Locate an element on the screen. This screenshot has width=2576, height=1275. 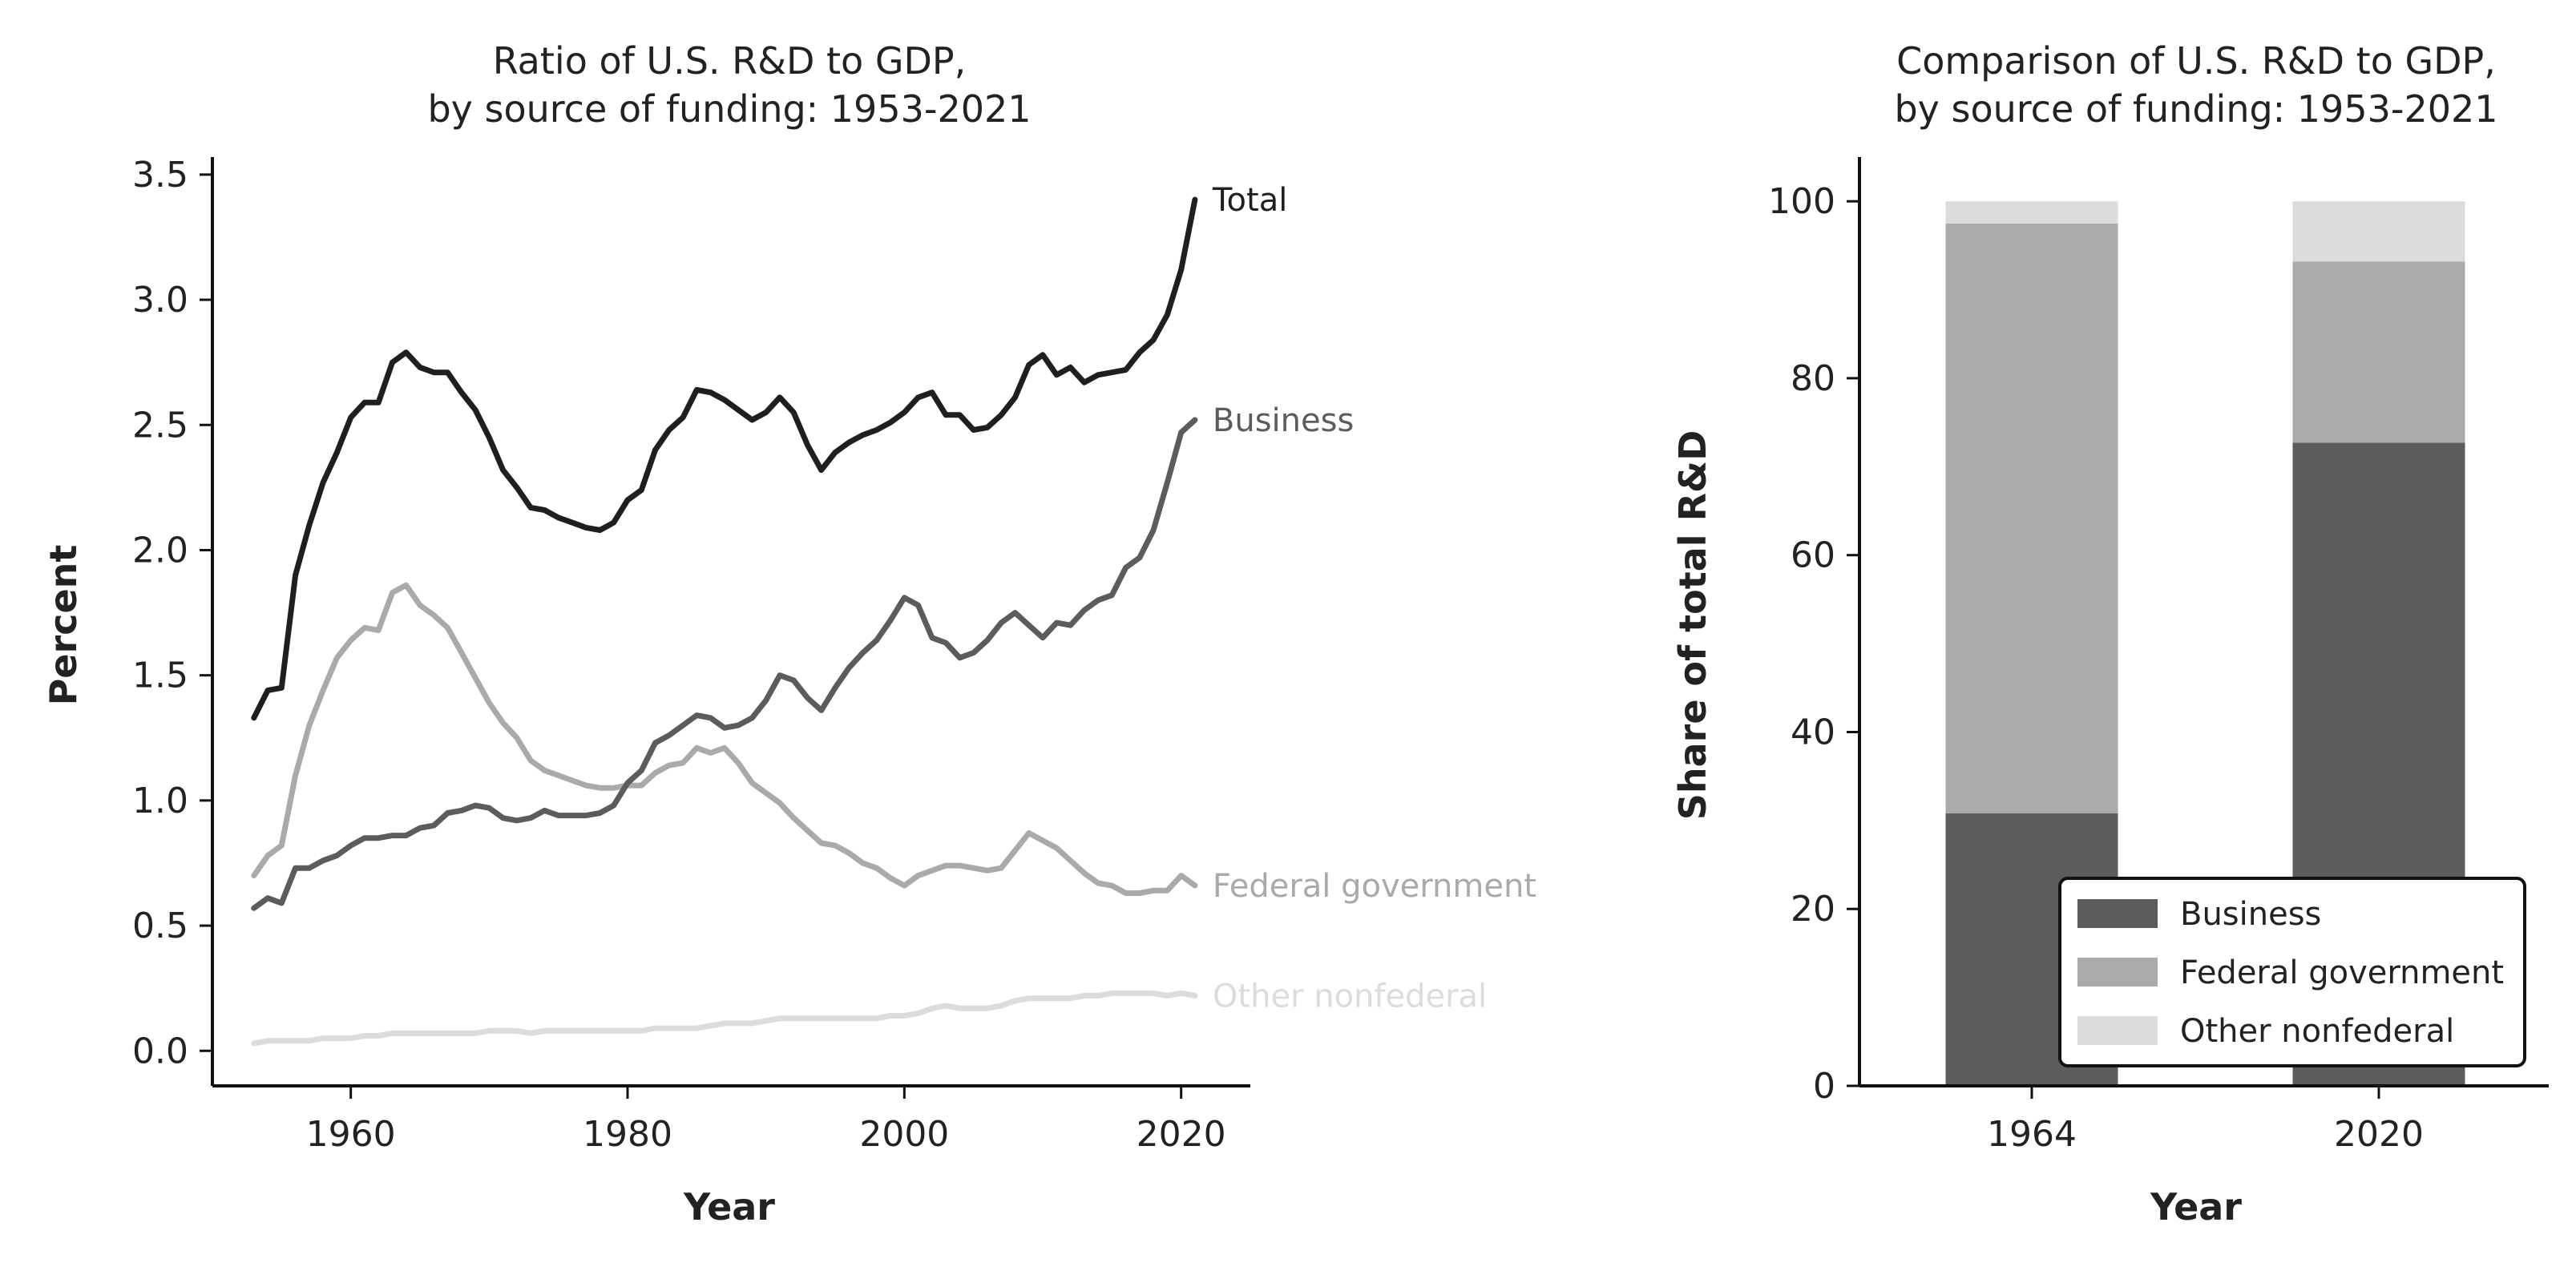
line-chart-title-line1: Ratio of U.S. R&D to GDP, is located at coordinates (730, 61).